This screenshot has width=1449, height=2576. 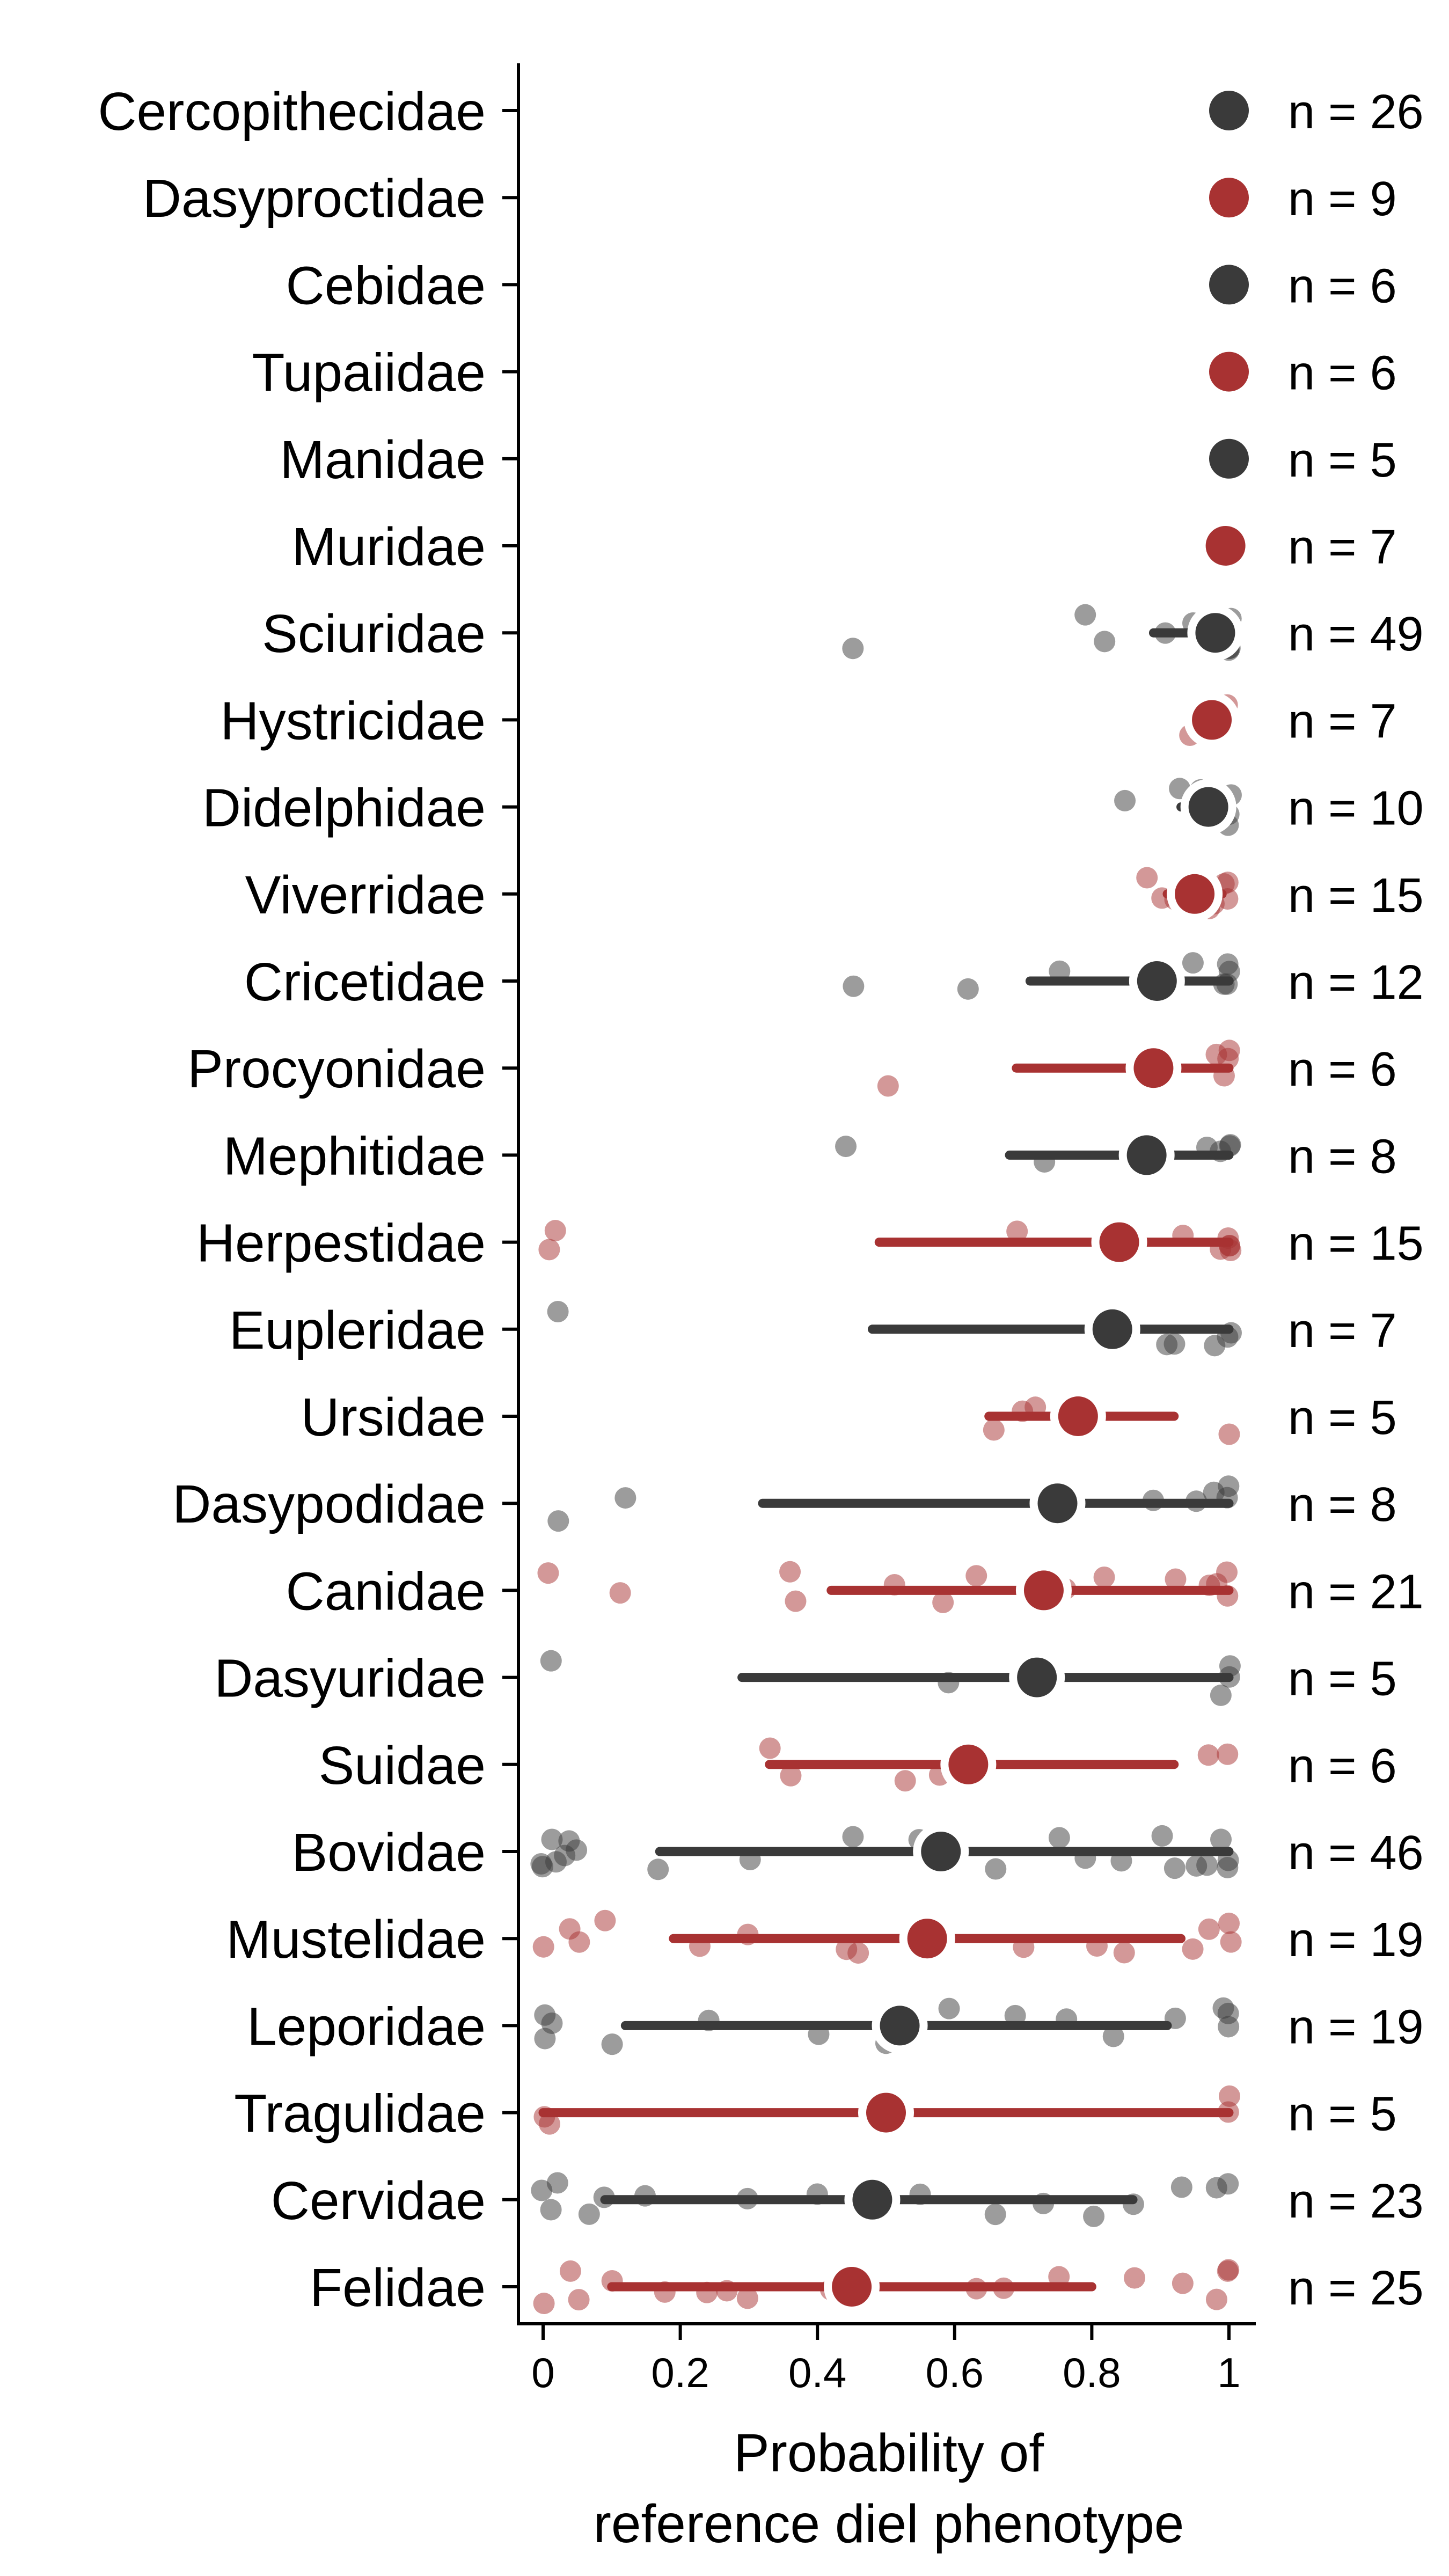 What do you see at coordinates (1092, 2372) in the screenshot?
I see `x-tick-label: 0.8` at bounding box center [1092, 2372].